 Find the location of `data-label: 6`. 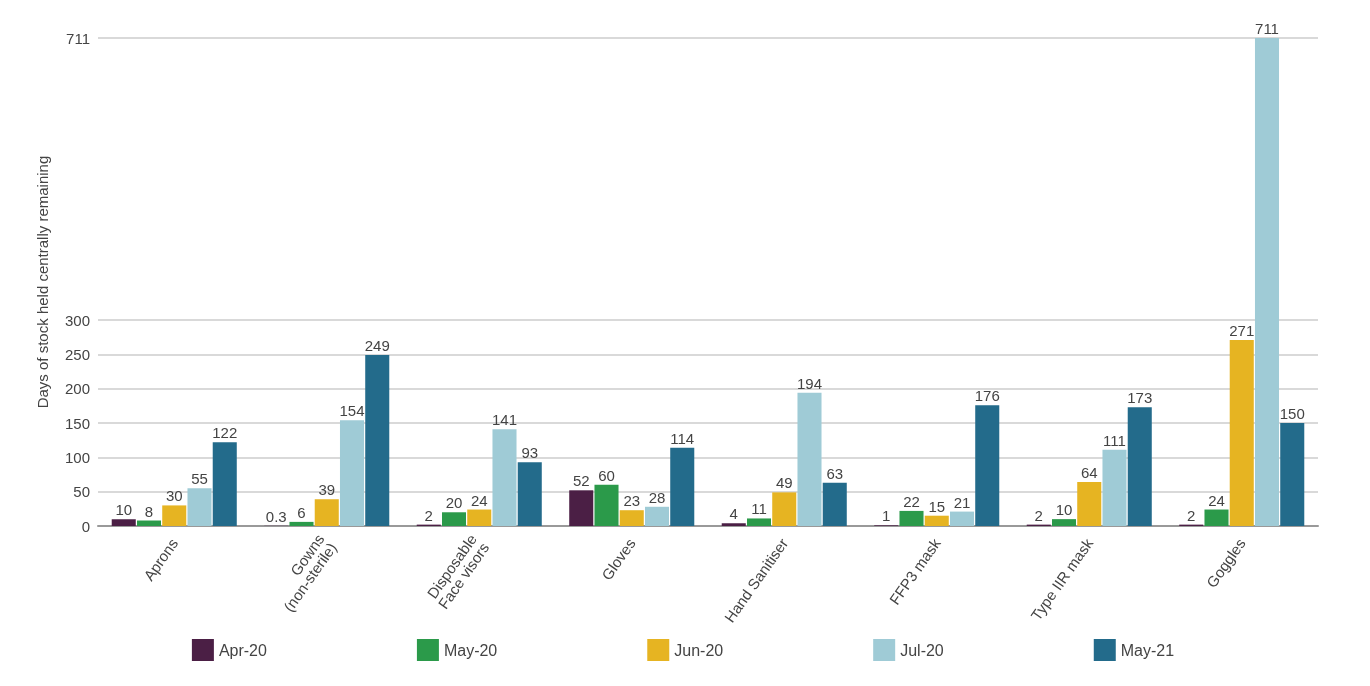

data-label: 6 is located at coordinates (301, 512).